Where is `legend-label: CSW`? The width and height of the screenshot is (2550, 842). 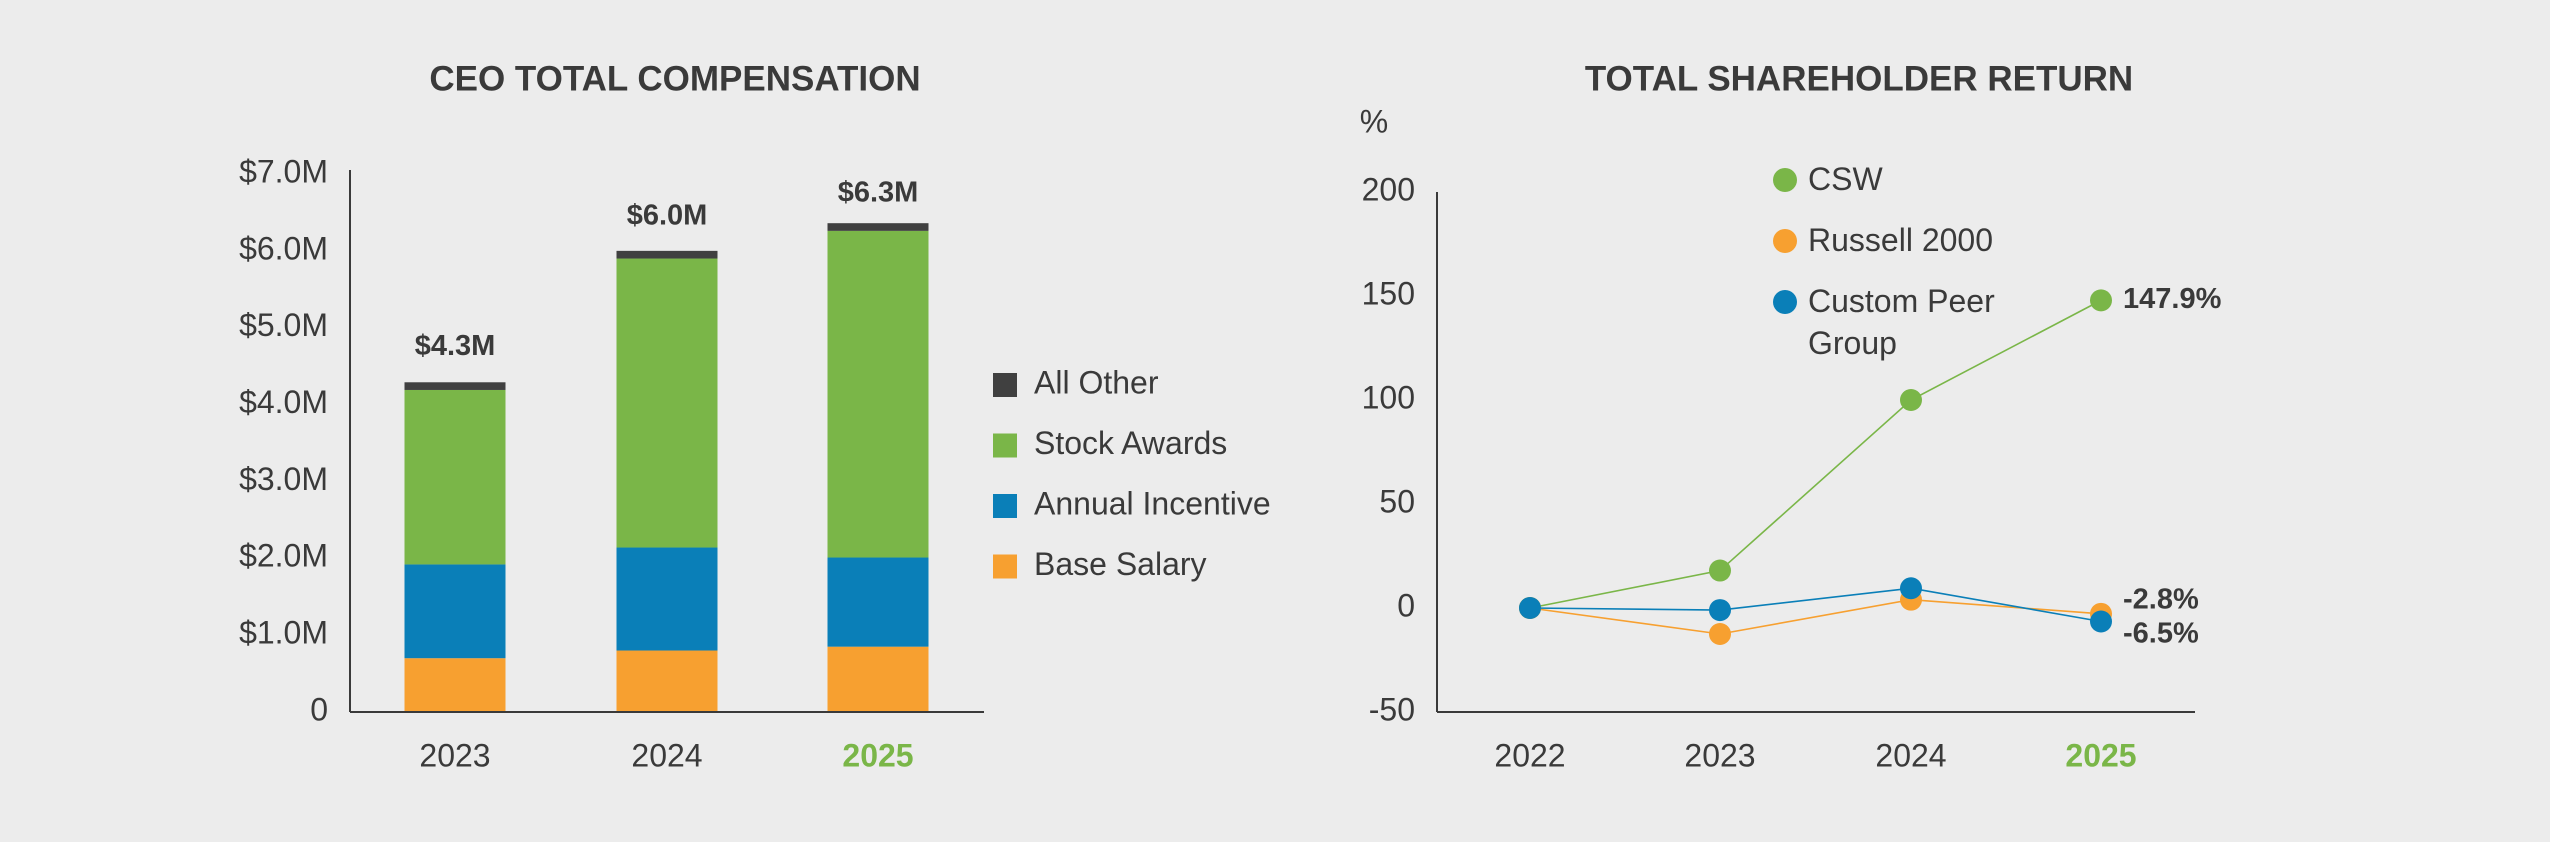
legend-label: CSW is located at coordinates (1845, 179).